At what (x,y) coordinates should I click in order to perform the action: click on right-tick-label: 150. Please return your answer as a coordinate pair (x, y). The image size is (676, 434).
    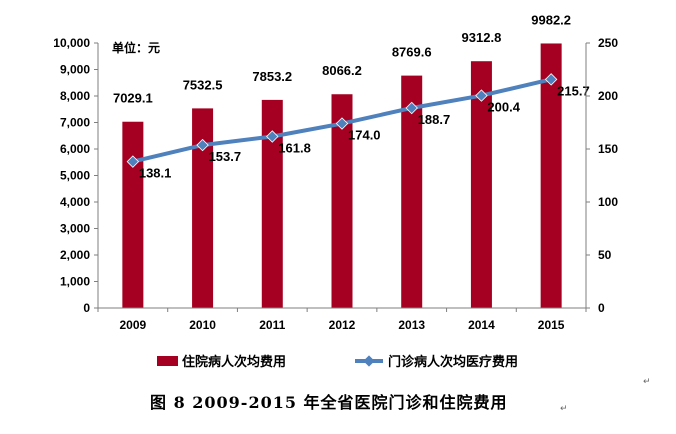
    Looking at the image, I should click on (608, 149).